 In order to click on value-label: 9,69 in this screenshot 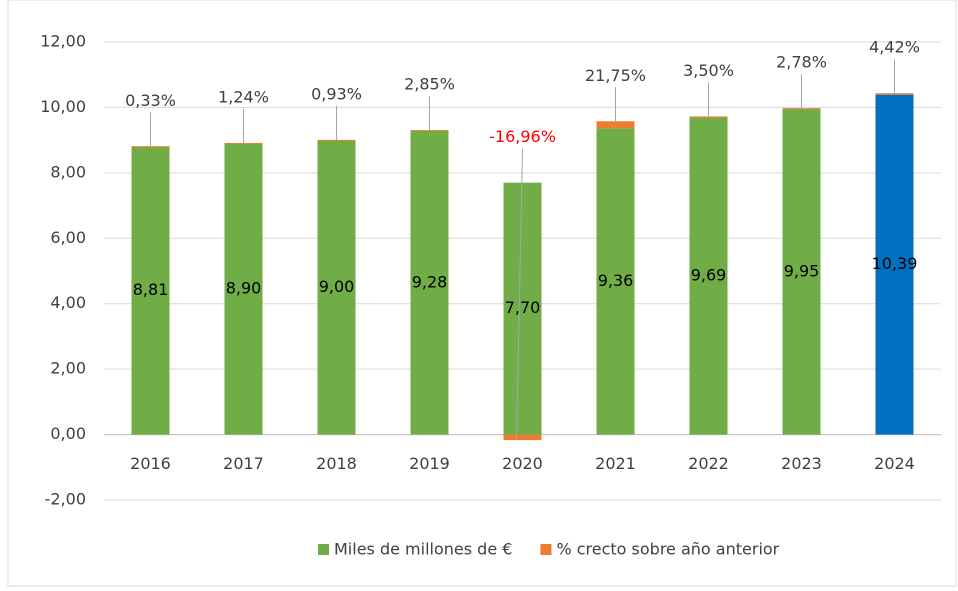, I will do `click(709, 275)`.